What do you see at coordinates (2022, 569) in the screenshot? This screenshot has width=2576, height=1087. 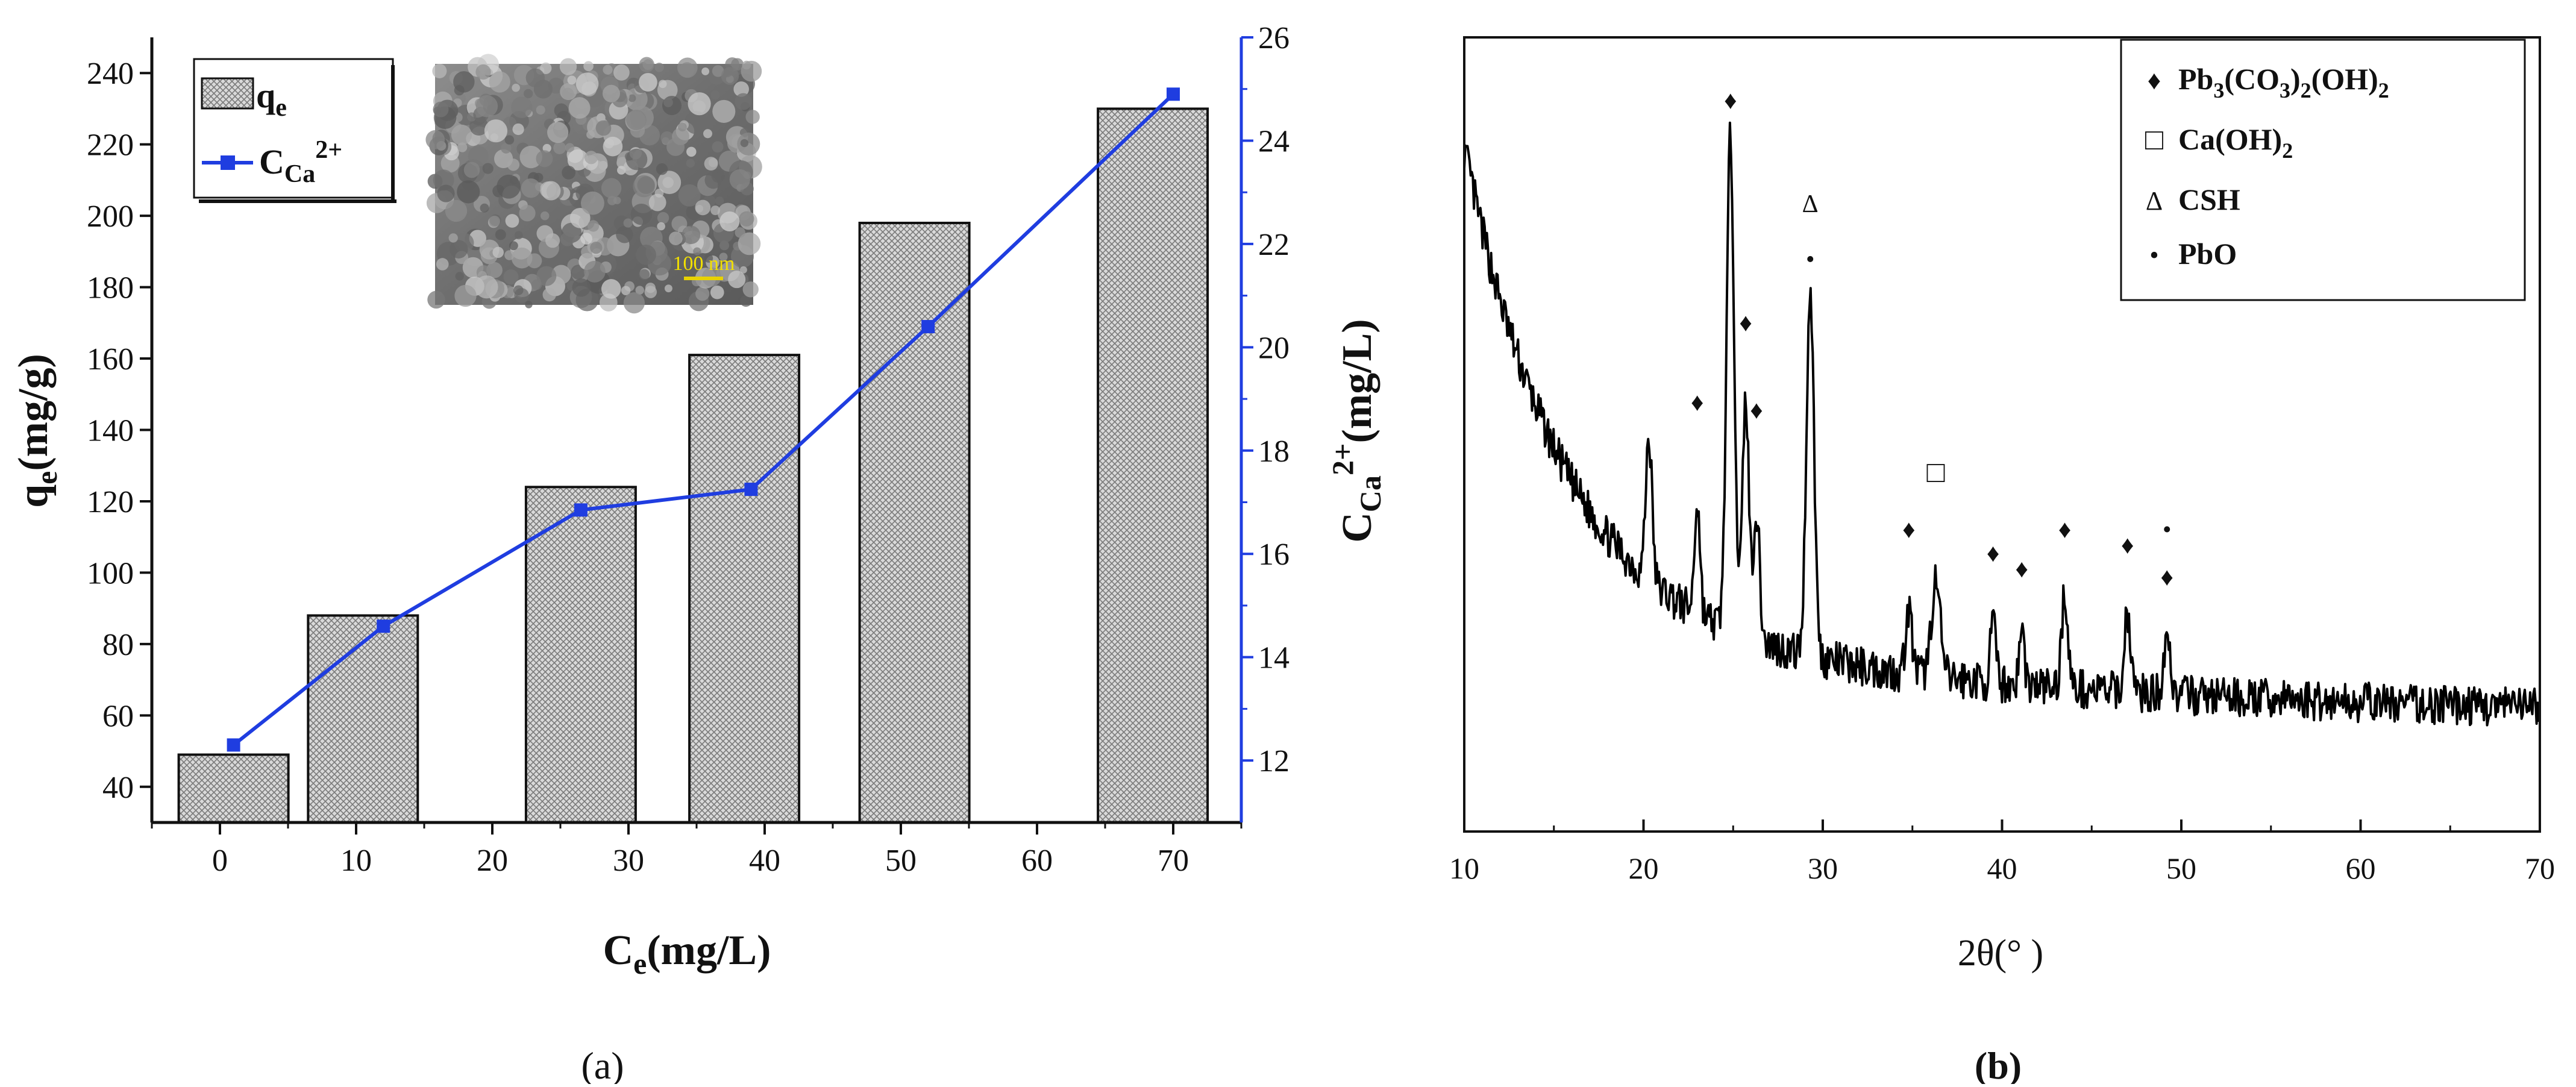 I see `peak-marker-9: ♦` at bounding box center [2022, 569].